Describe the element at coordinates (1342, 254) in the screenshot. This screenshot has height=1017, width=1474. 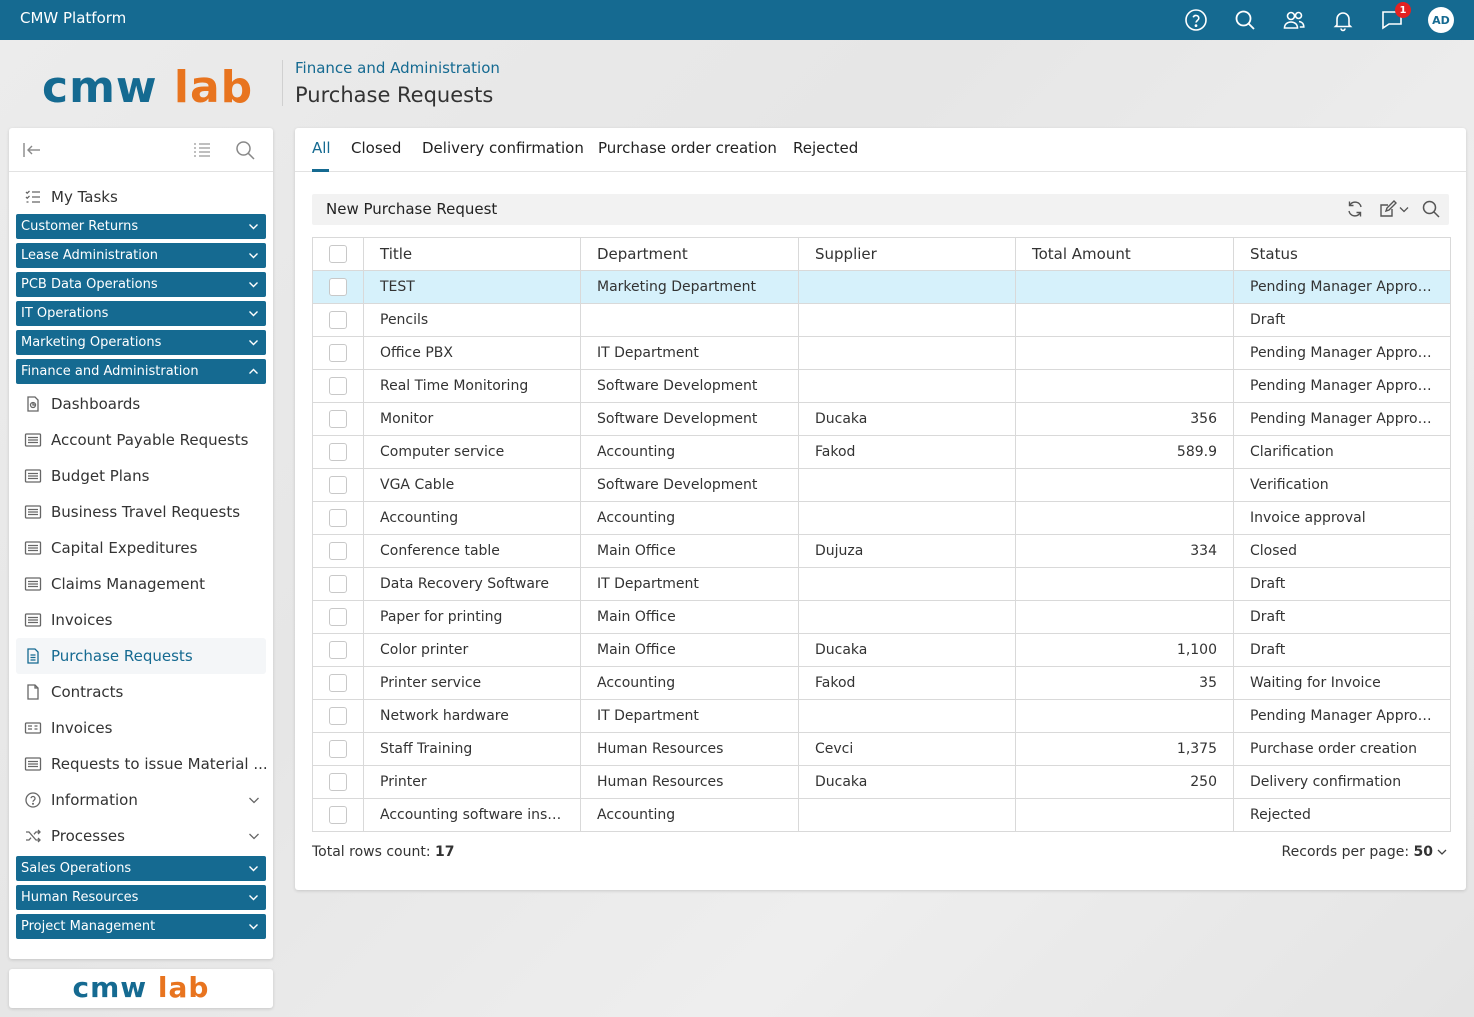
I see `column-header-status: Status` at that location.